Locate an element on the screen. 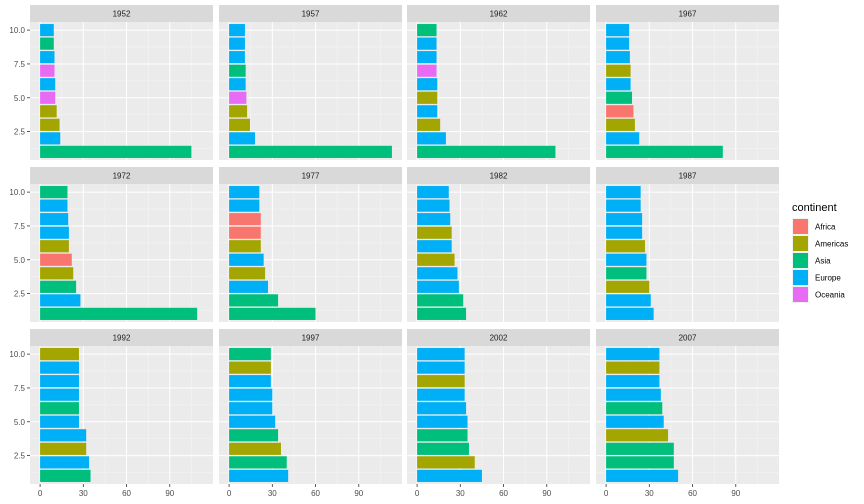  facet-strip-label: 1982 is located at coordinates (499, 176).